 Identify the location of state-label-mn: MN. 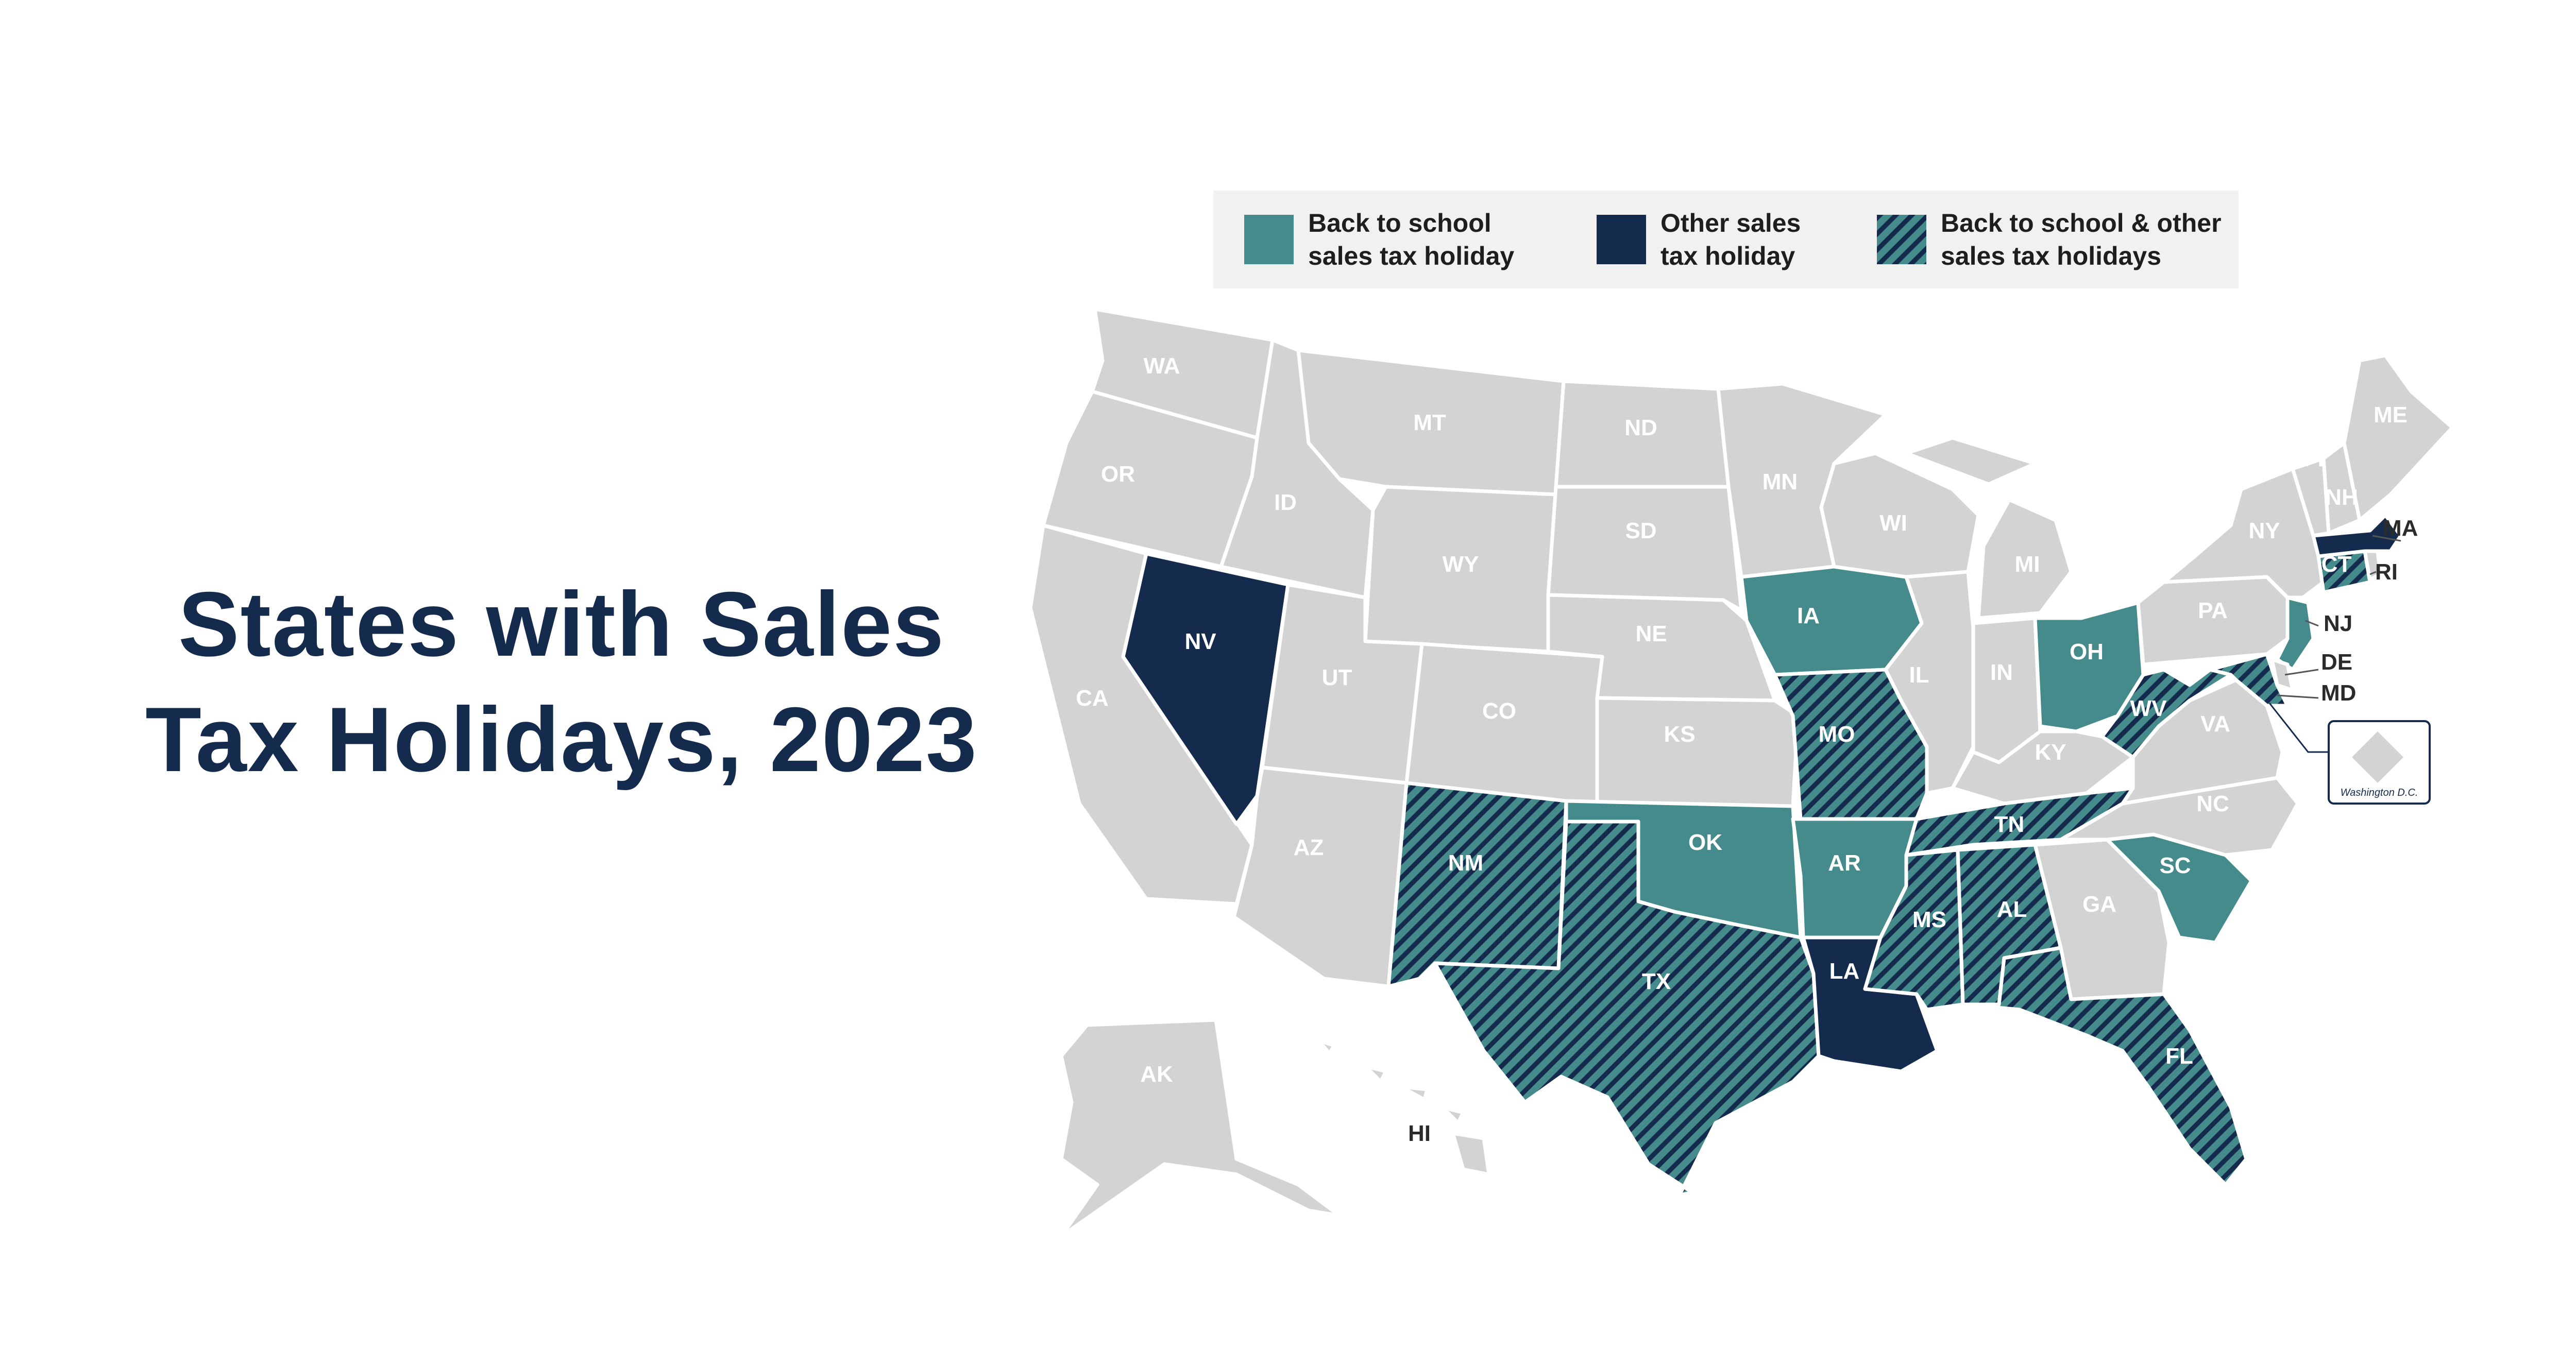
(1780, 481).